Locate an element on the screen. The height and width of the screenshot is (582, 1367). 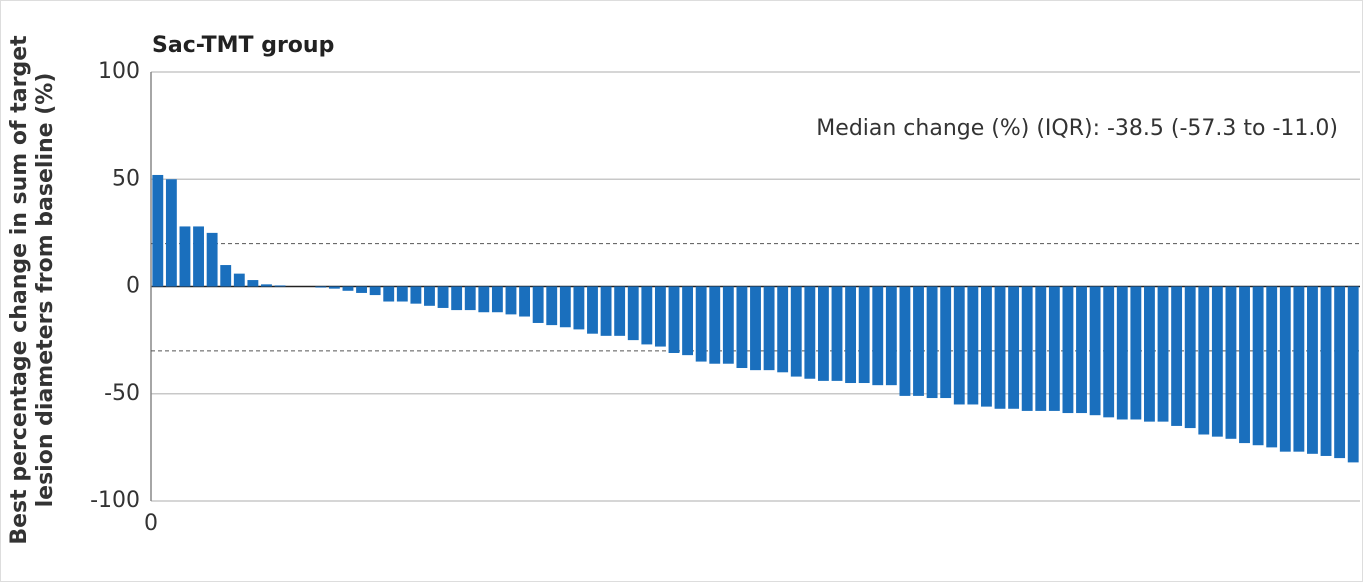
y-axis-label: Best percentage change in sum of target is located at coordinates (19, 290).